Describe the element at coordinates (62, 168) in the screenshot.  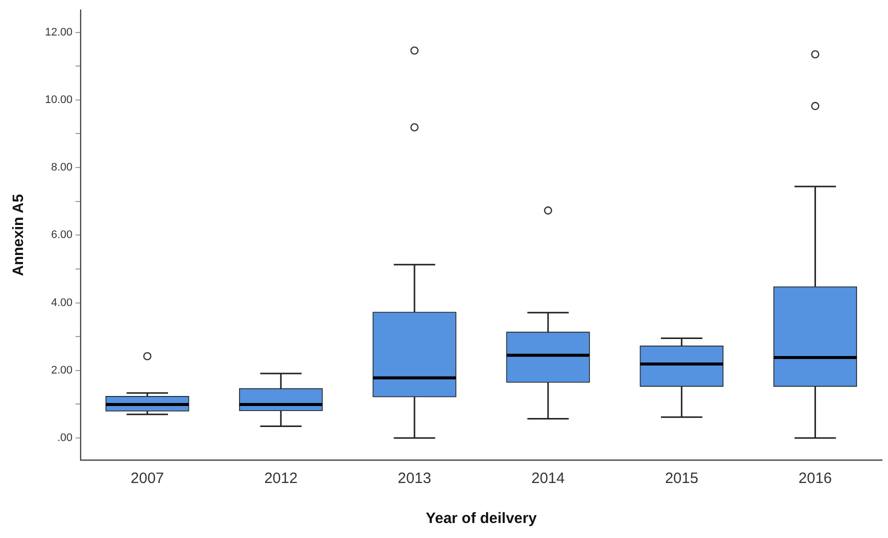
I see `y-tick-label: 8.00` at that location.